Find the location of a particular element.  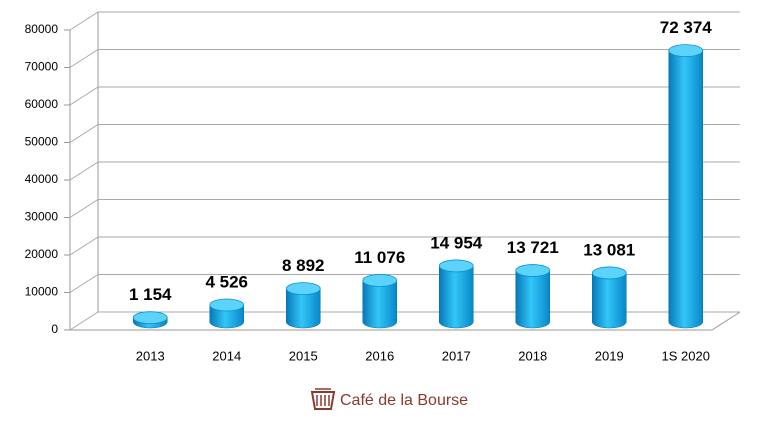

y-tick-label: 10000 is located at coordinates (42, 292).